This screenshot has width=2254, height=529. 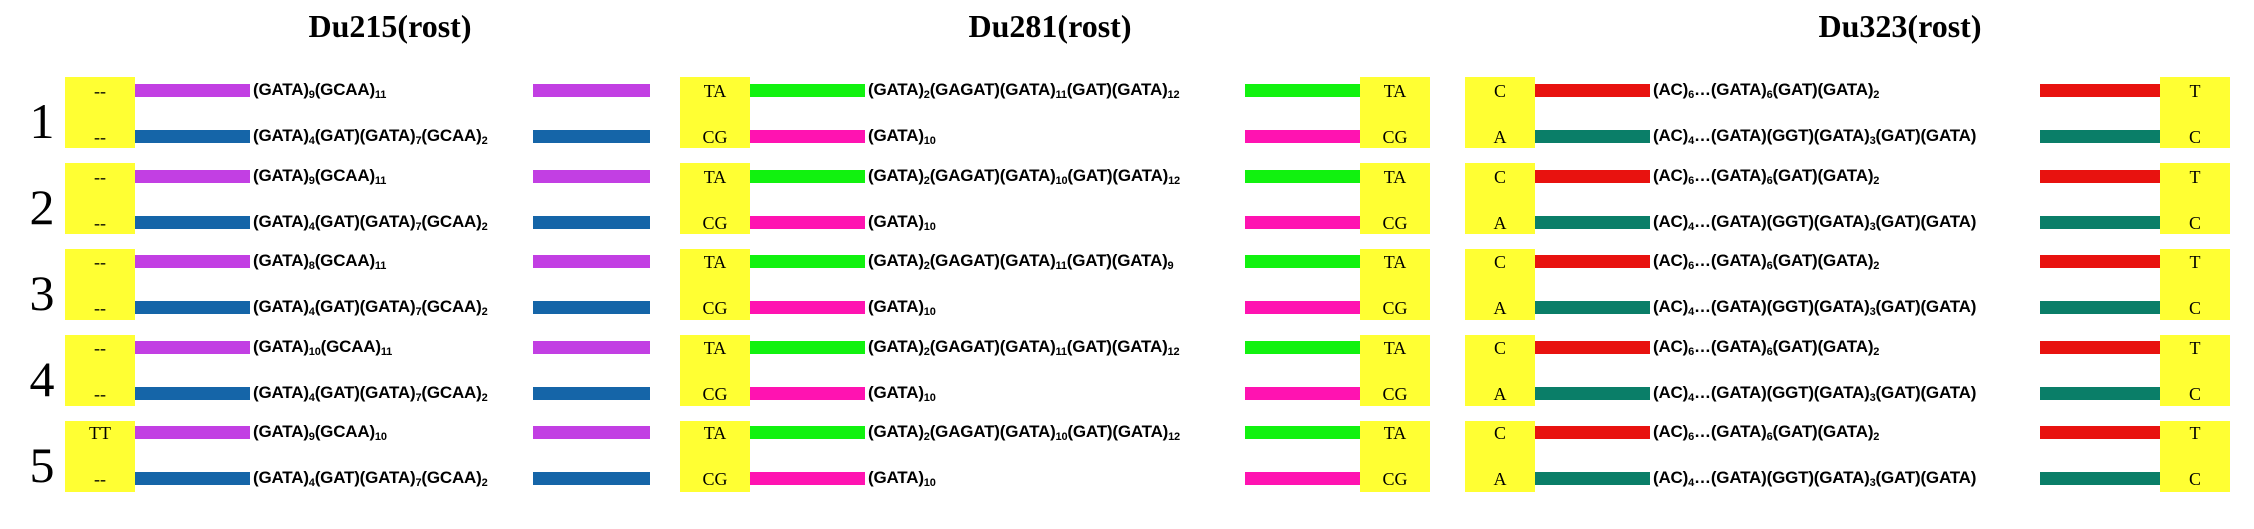 I want to click on repeat-unit: (GATA)7, so click(x=390, y=222).